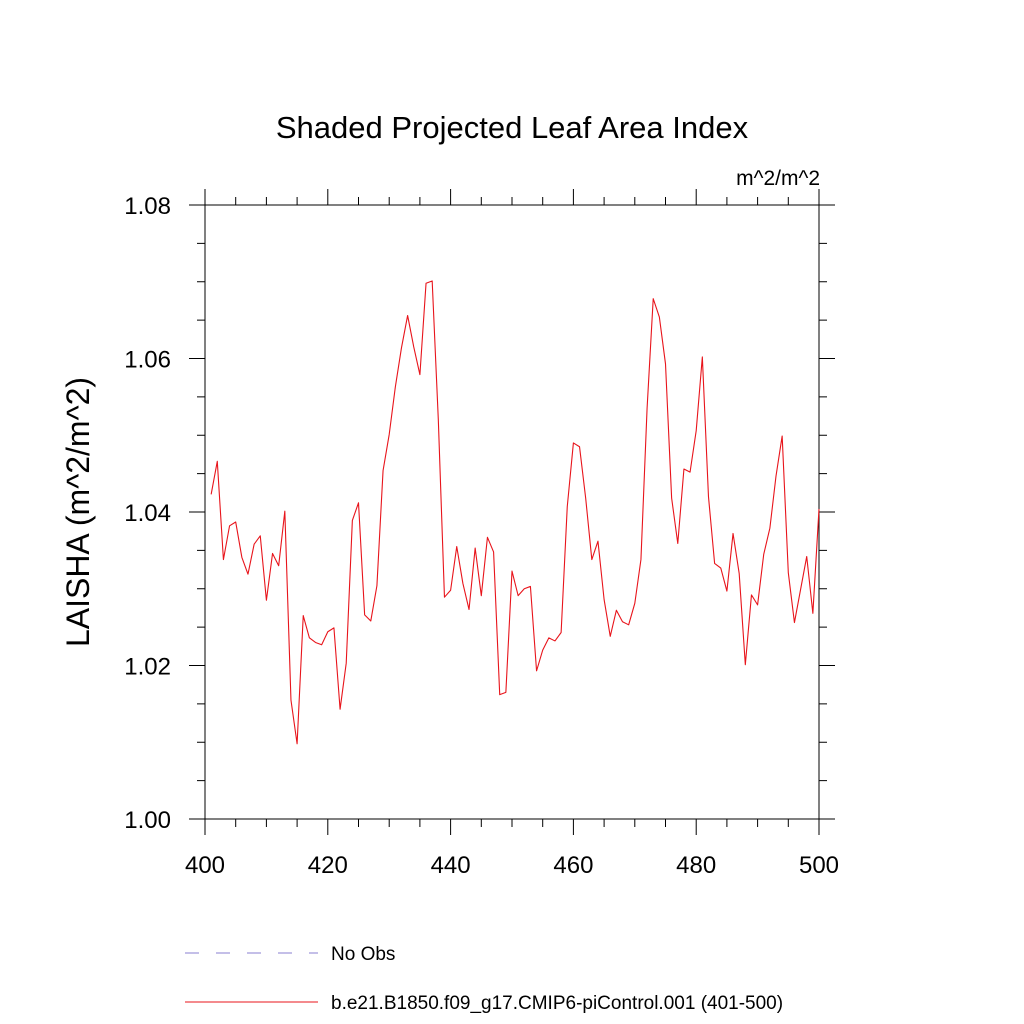 This screenshot has height=1024, width=1024. Describe the element at coordinates (363, 954) in the screenshot. I see `legend-label-no-obs: No Obs` at that location.